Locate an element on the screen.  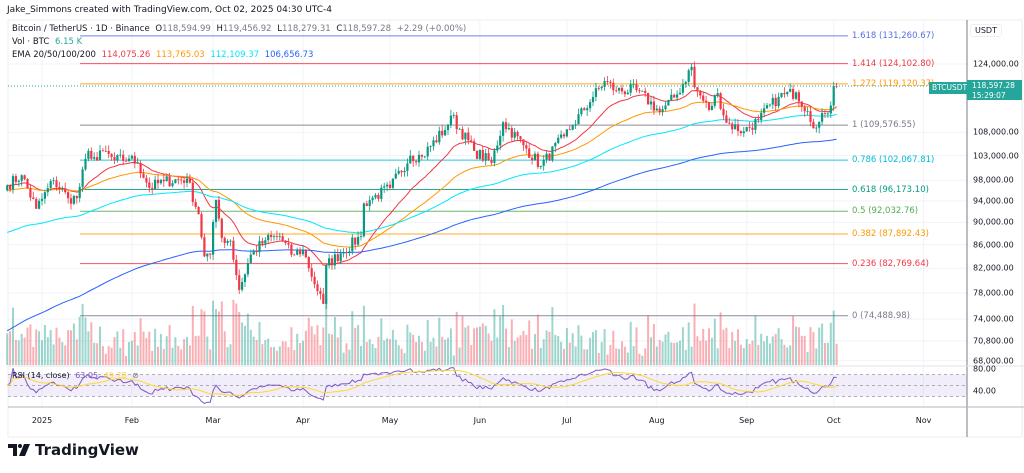
ema-label: EMA 20/50/100/200 is located at coordinates (54, 55).